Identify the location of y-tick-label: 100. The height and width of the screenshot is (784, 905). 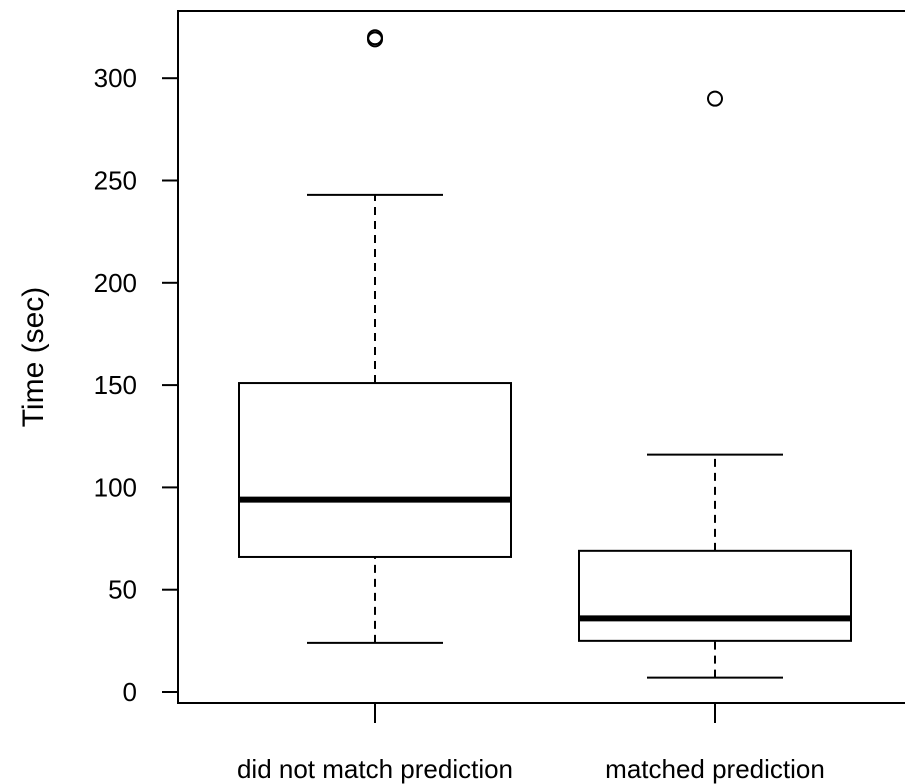
(115, 487).